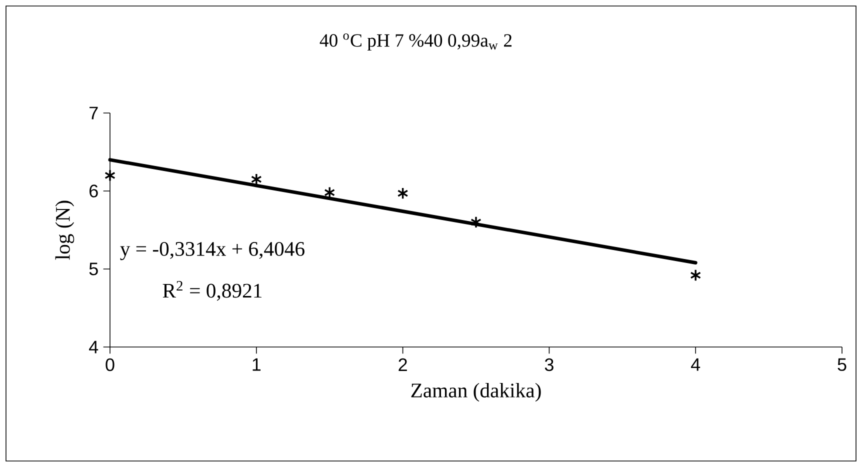 Image resolution: width=862 pixels, height=467 pixels. Describe the element at coordinates (549, 365) in the screenshot. I see `x-tick-label: 3` at that location.